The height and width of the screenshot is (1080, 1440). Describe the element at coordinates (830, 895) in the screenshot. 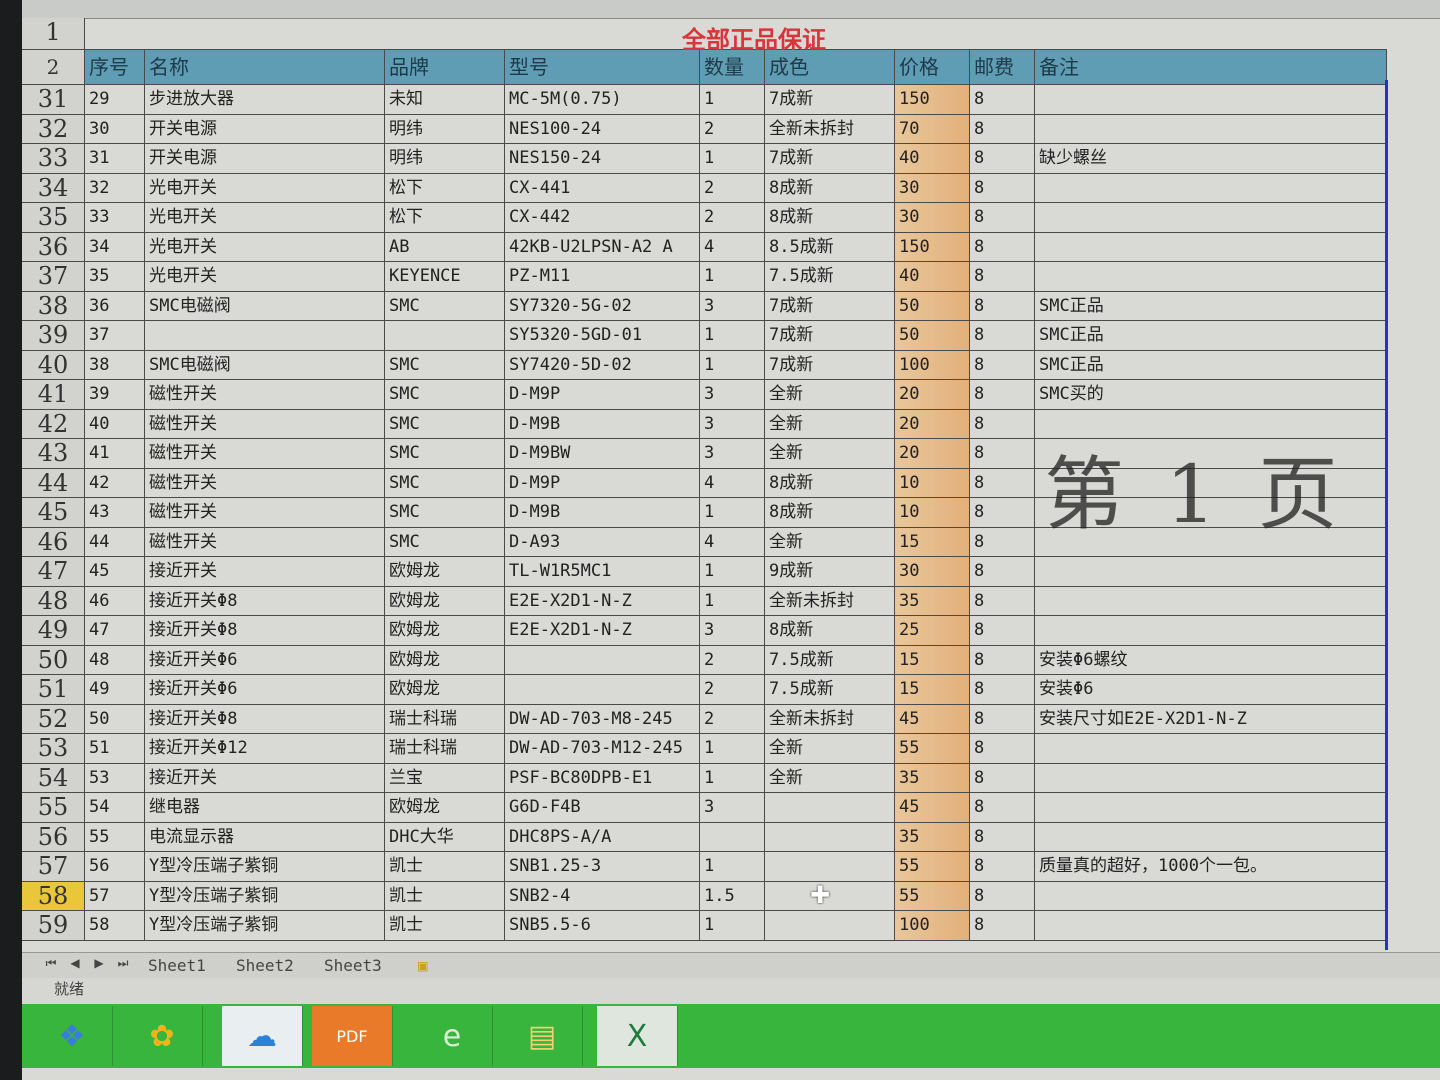

I see `condition-cell` at that location.